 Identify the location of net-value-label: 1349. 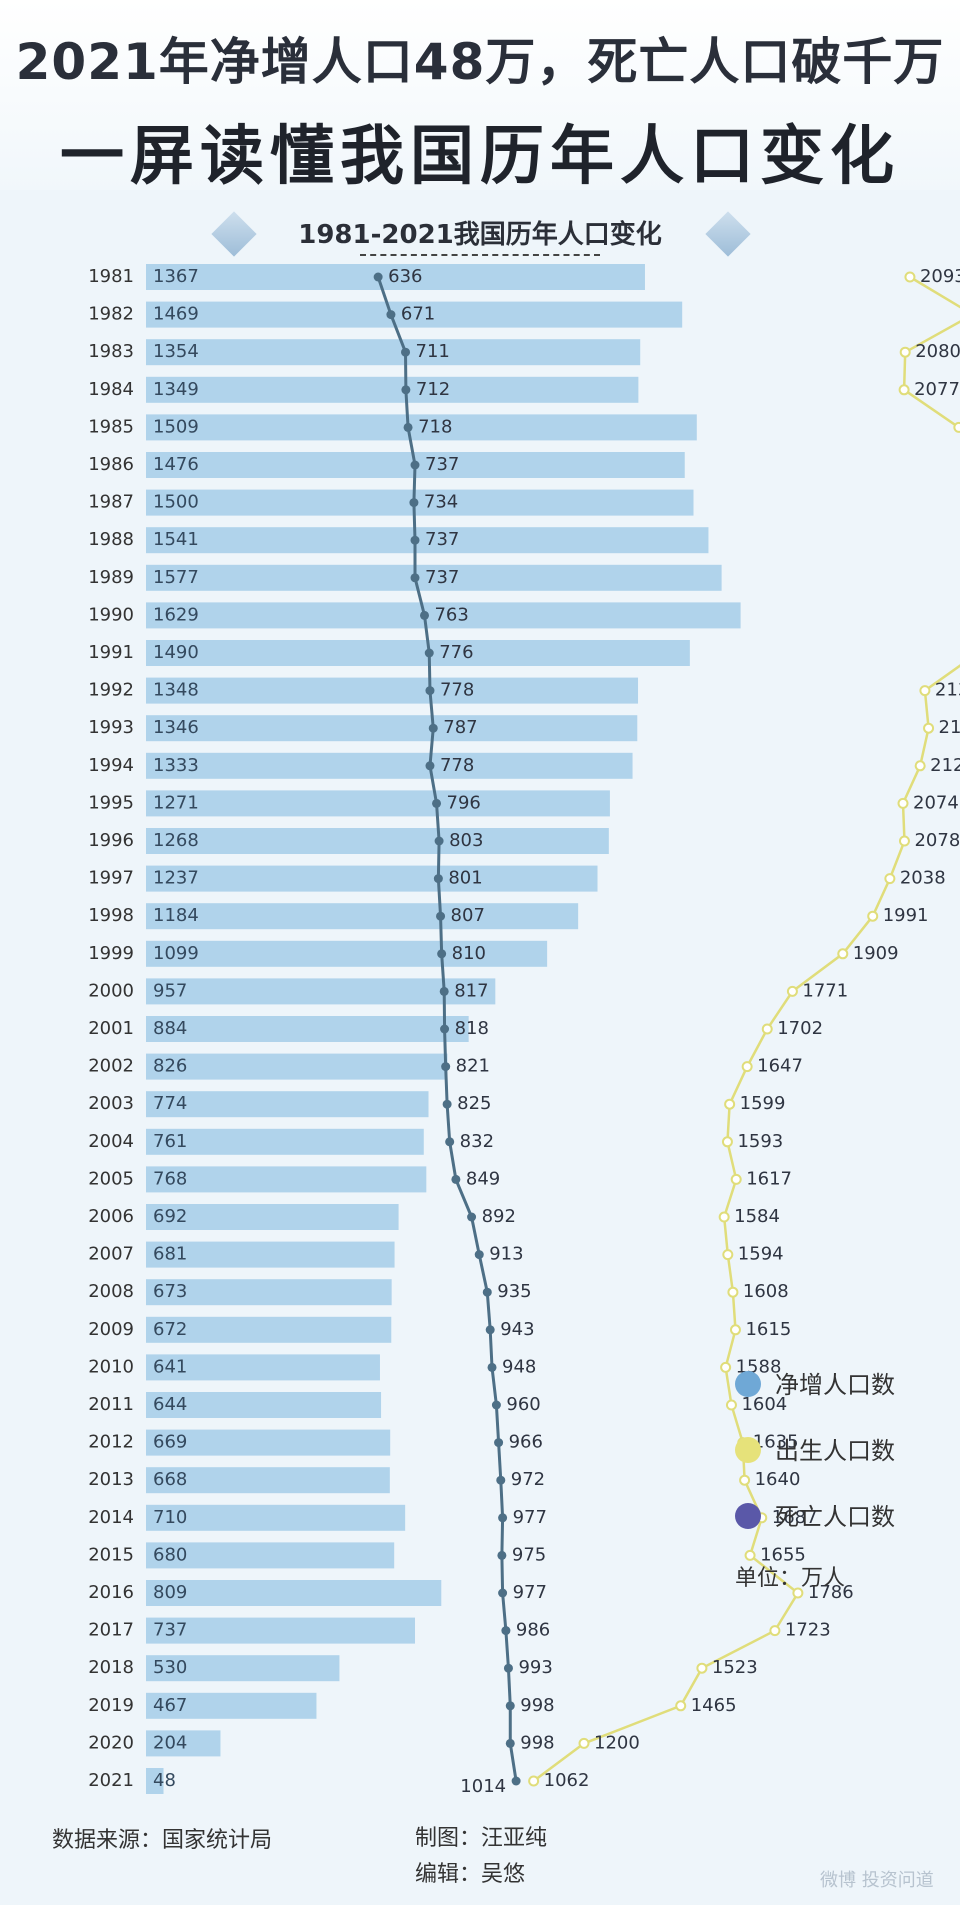
(176, 389).